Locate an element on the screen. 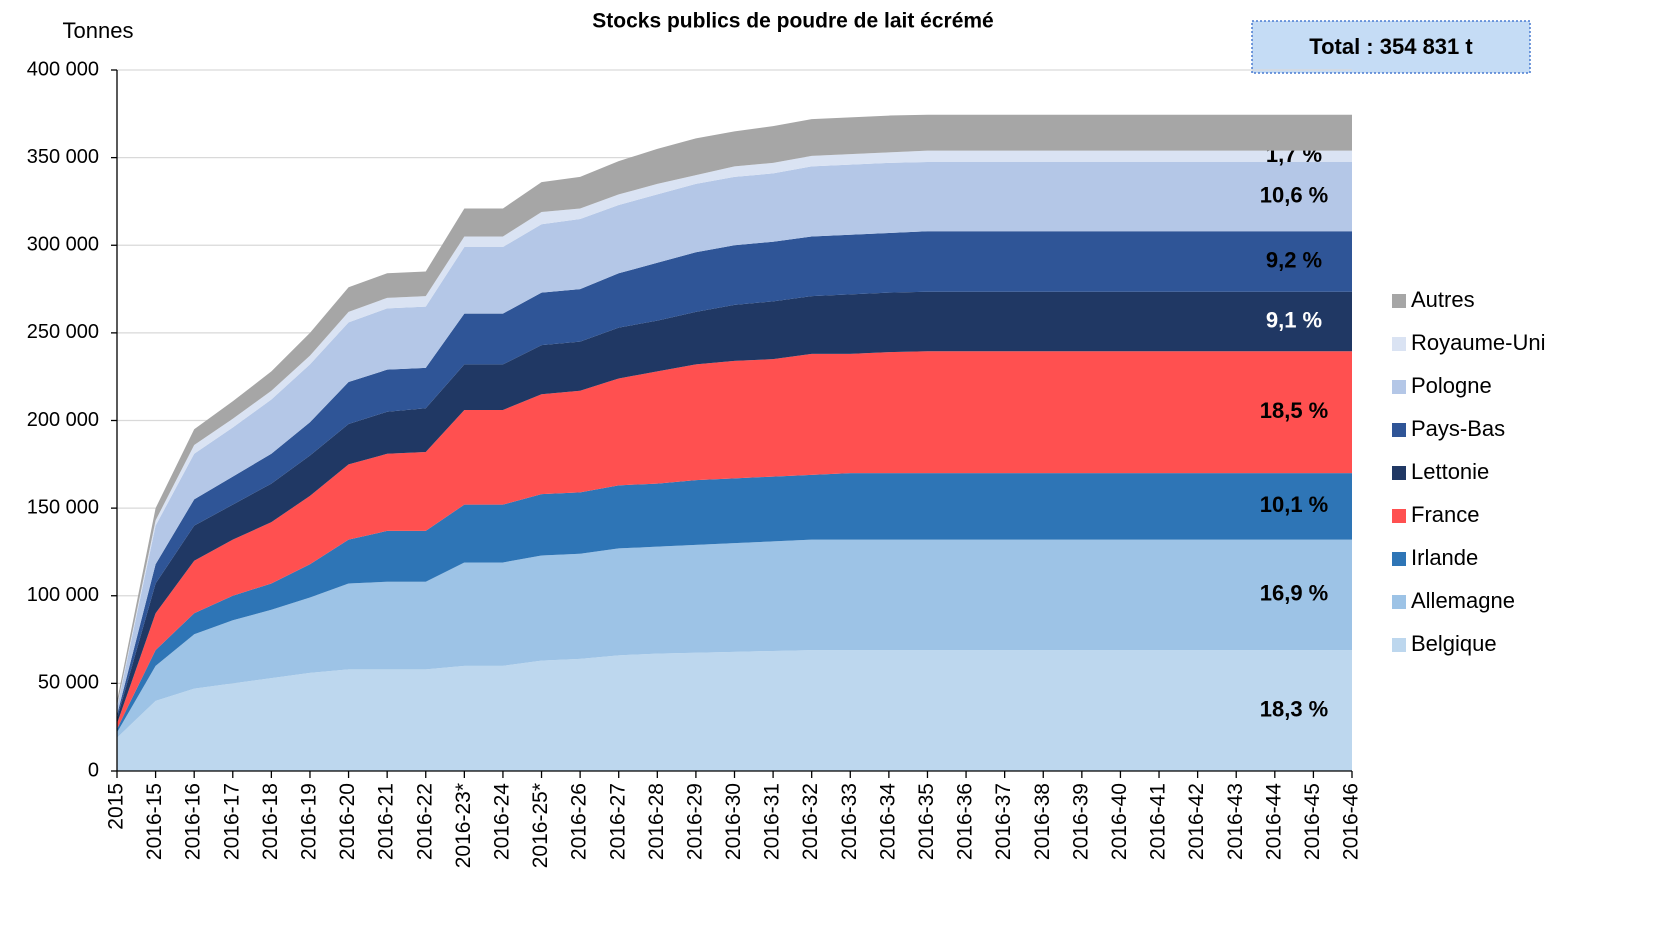  x-tick-label: 2016-26 is located at coordinates (579, 821).